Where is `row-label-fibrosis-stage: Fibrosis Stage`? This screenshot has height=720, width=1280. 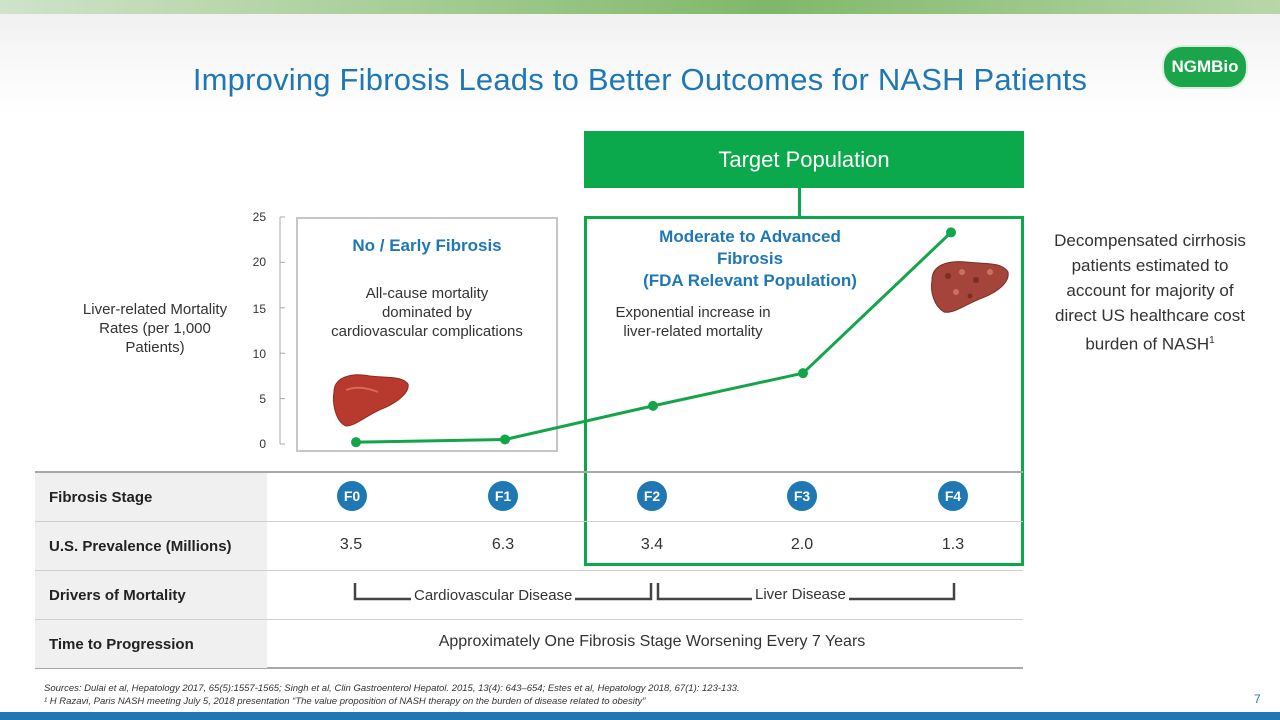 row-label-fibrosis-stage: Fibrosis Stage is located at coordinates (151, 497).